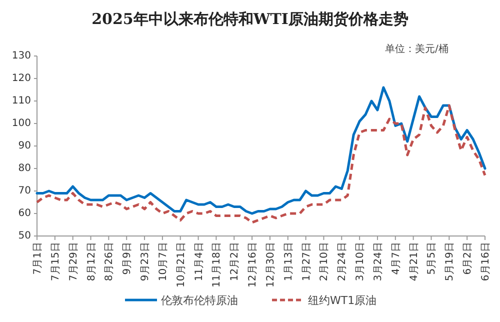 This screenshot has width=500, height=322. Describe the element at coordinates (110, 262) in the screenshot. I see `x-tick-label: 8月26日` at that location.